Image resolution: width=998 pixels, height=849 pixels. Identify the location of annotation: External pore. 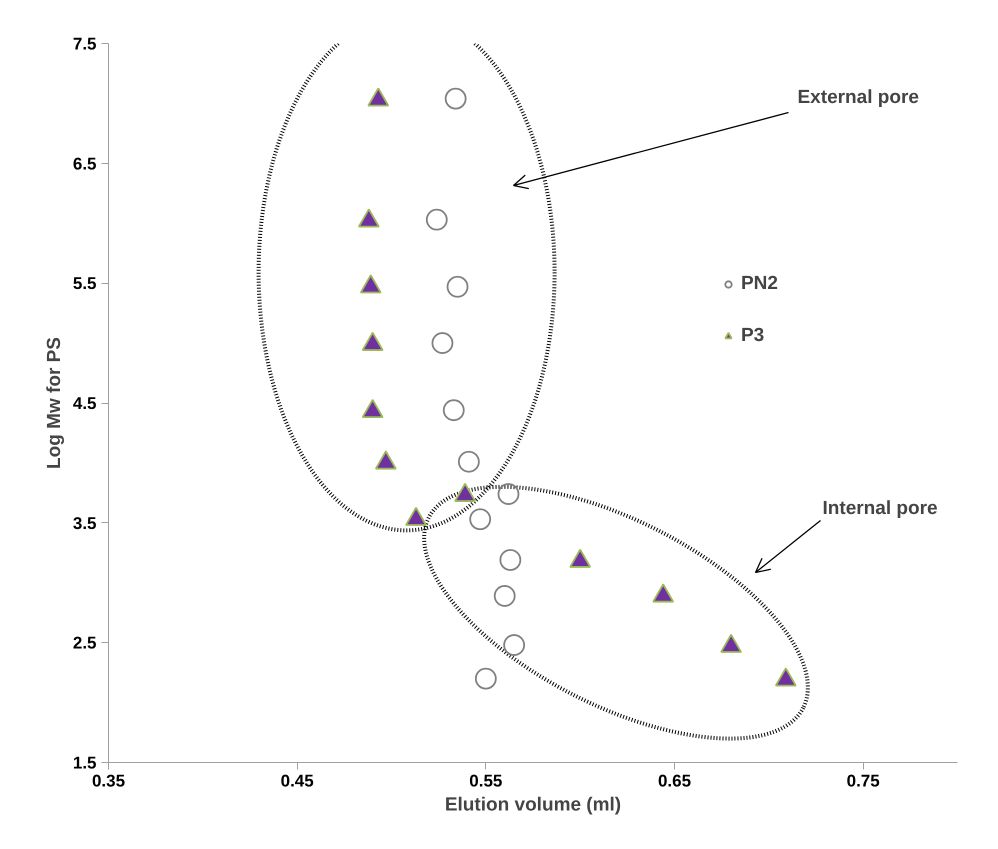
(858, 97).